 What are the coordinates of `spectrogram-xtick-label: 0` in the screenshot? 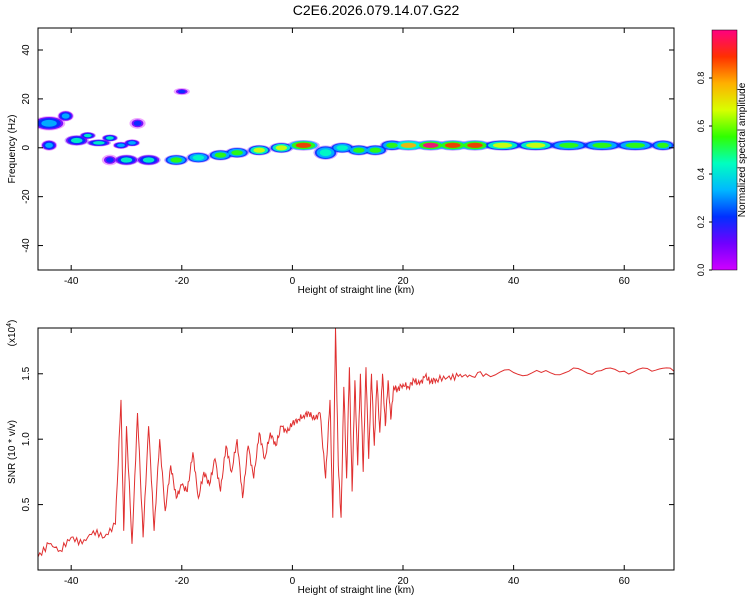 It's located at (293, 281).